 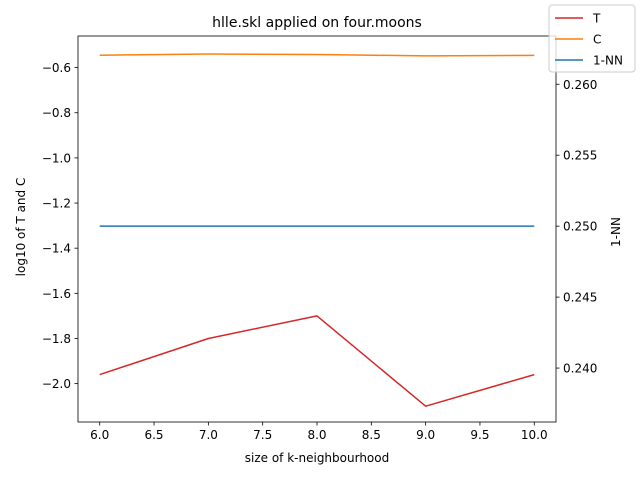 What do you see at coordinates (56, 158) in the screenshot?
I see `y-tick-label: −1.0` at bounding box center [56, 158].